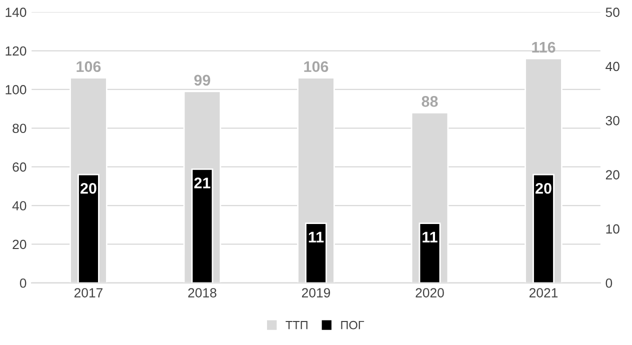 The height and width of the screenshot is (345, 632). What do you see at coordinates (202, 80) in the screenshot?
I see `data-label: 99` at bounding box center [202, 80].